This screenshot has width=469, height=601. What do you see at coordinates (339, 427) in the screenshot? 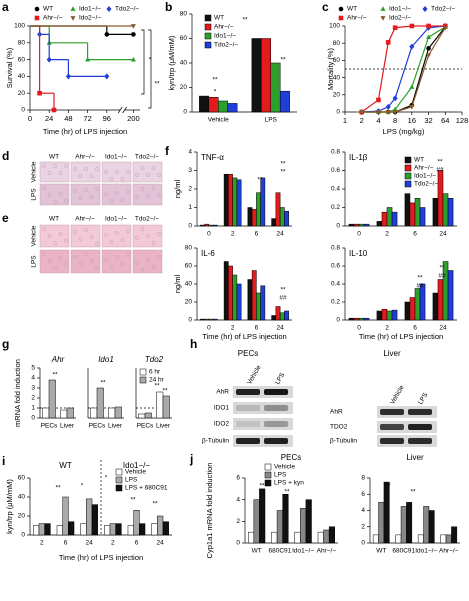
I see `protein-label: TDO2` at bounding box center [339, 427].